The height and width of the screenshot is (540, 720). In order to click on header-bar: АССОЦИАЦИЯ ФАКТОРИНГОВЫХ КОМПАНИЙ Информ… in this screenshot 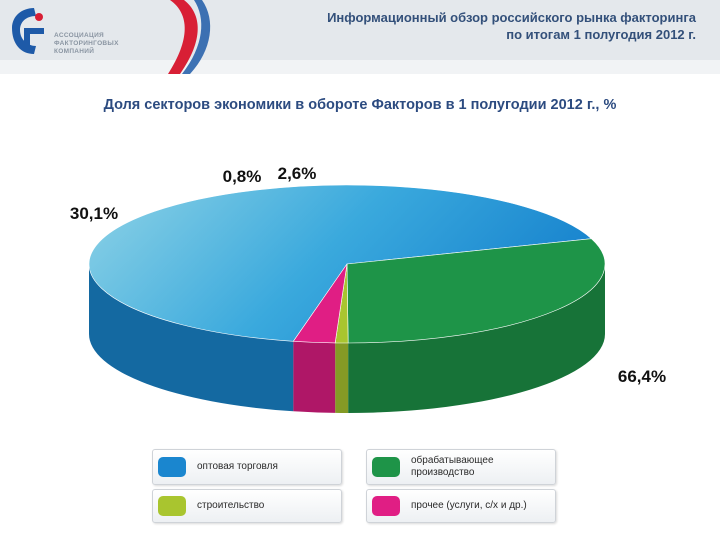, I will do `click(360, 37)`.